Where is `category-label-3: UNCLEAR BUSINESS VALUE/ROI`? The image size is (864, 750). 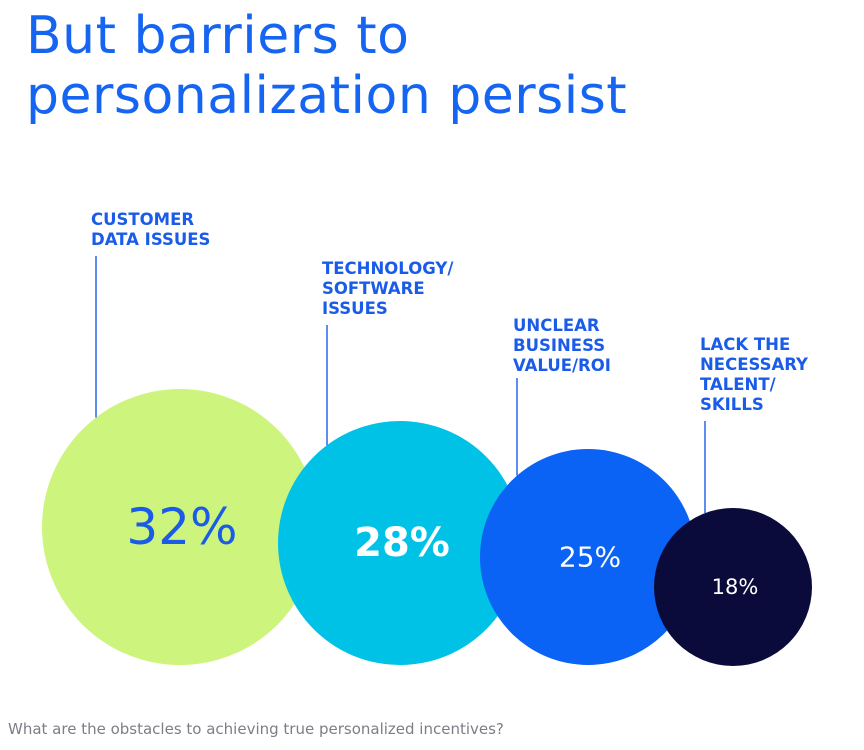
category-label-3: UNCLEAR BUSINESS VALUE/ROI is located at coordinates (562, 345).